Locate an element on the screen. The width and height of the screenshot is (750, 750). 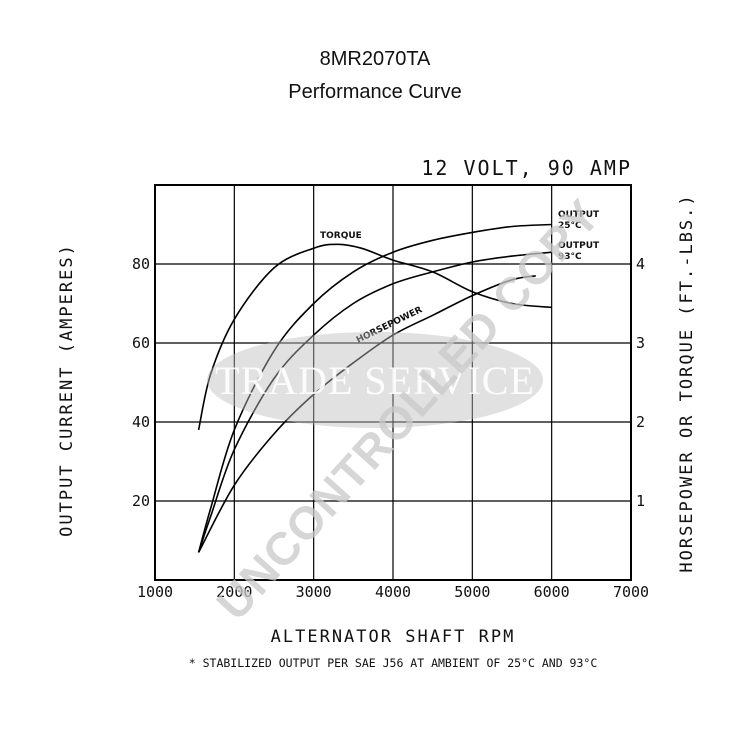
output-93-label-line1: OUTPUT is located at coordinates (579, 246).